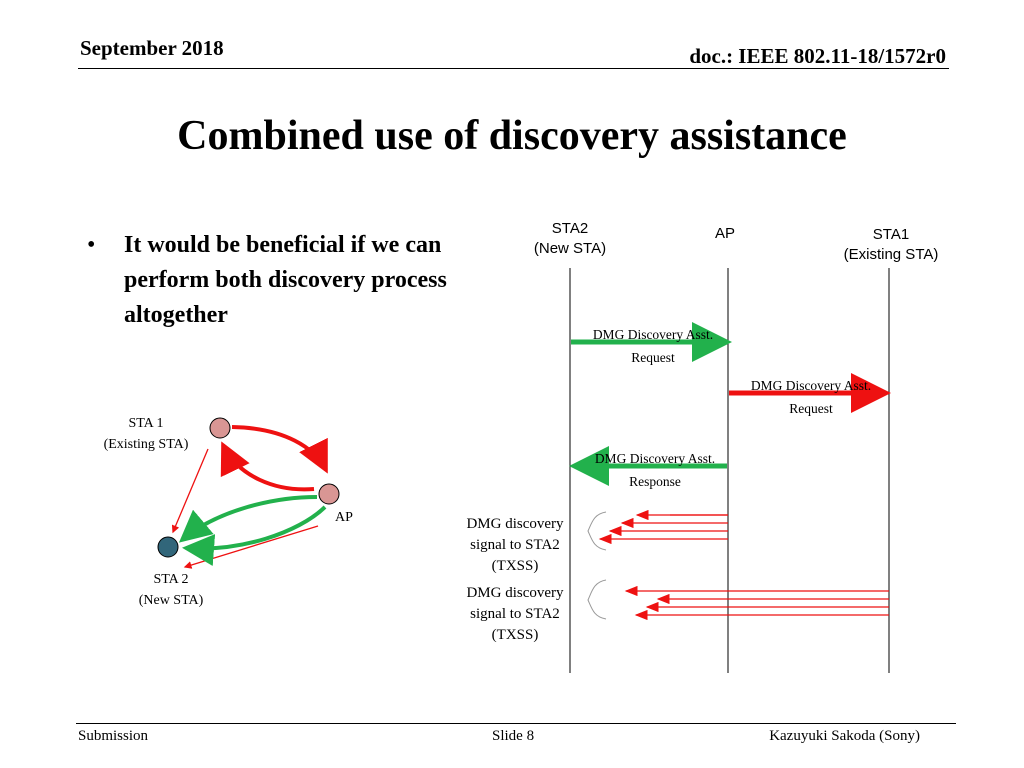 The image size is (1024, 768). I want to click on msg1-label: DMG Discovery Asst. Request, so click(653, 346).